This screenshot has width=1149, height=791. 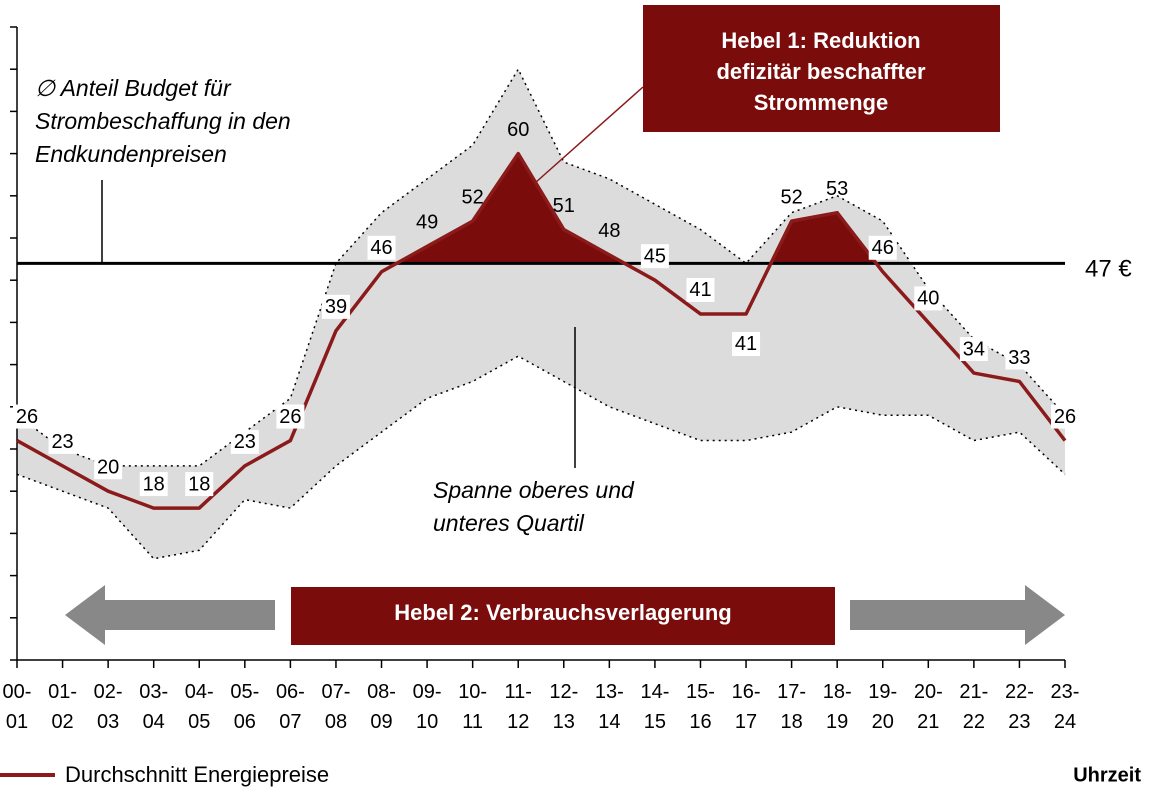 I want to click on x-tick-label: 02-03, so click(x=108, y=707).